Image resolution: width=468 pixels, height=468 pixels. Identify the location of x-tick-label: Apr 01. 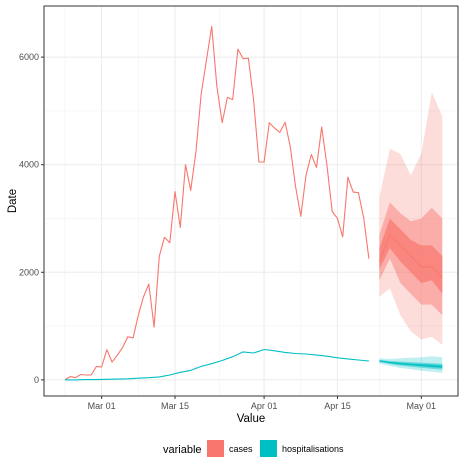
(264, 406).